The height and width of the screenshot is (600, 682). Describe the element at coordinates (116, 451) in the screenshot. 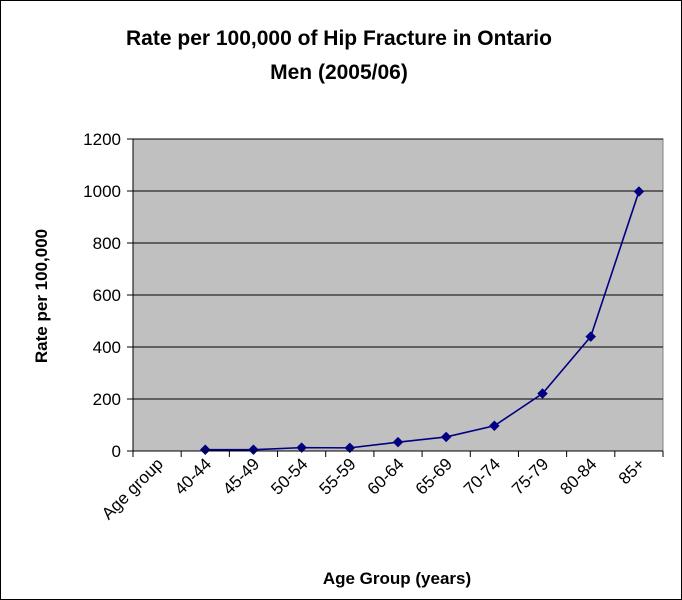

I see `y-tick-label: 0` at that location.